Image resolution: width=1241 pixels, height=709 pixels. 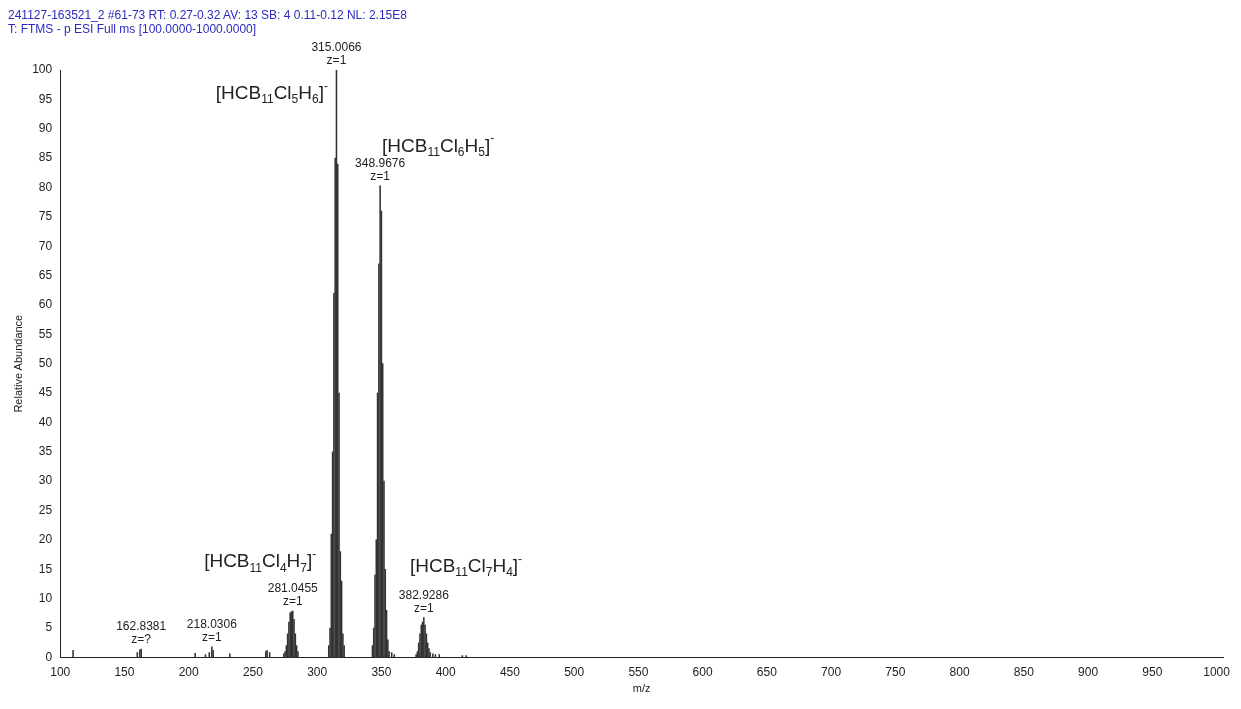 I want to click on x-tick-label: 900, so click(x=1088, y=671).